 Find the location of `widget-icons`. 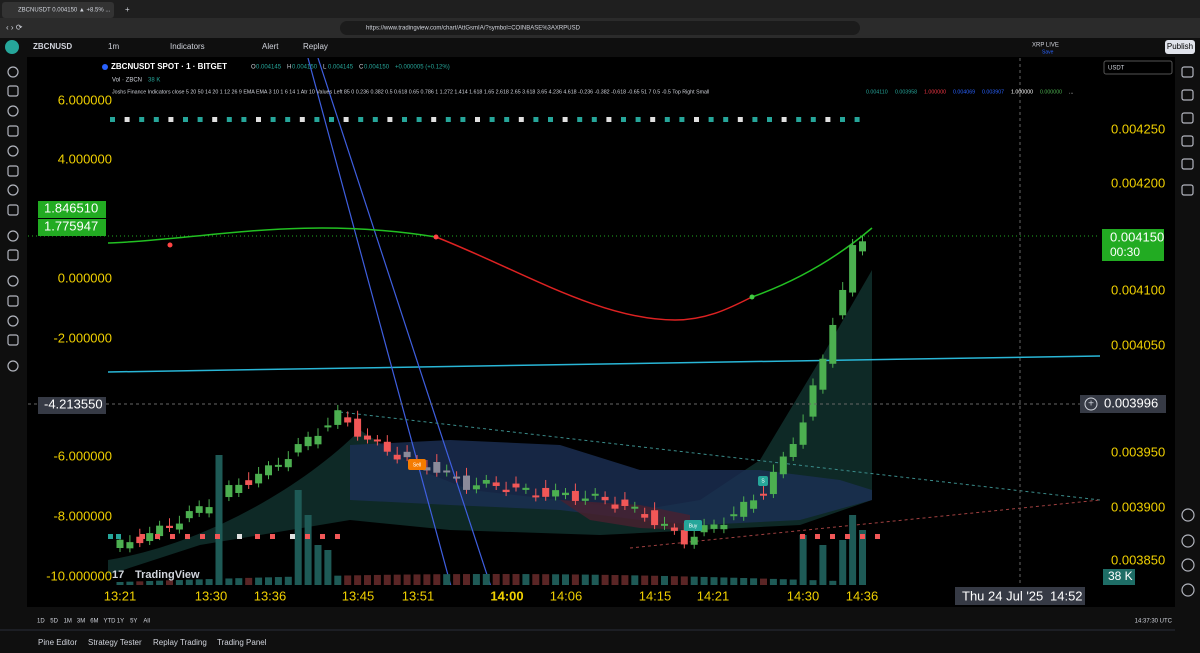

widget-icons is located at coordinates (1188, 355).